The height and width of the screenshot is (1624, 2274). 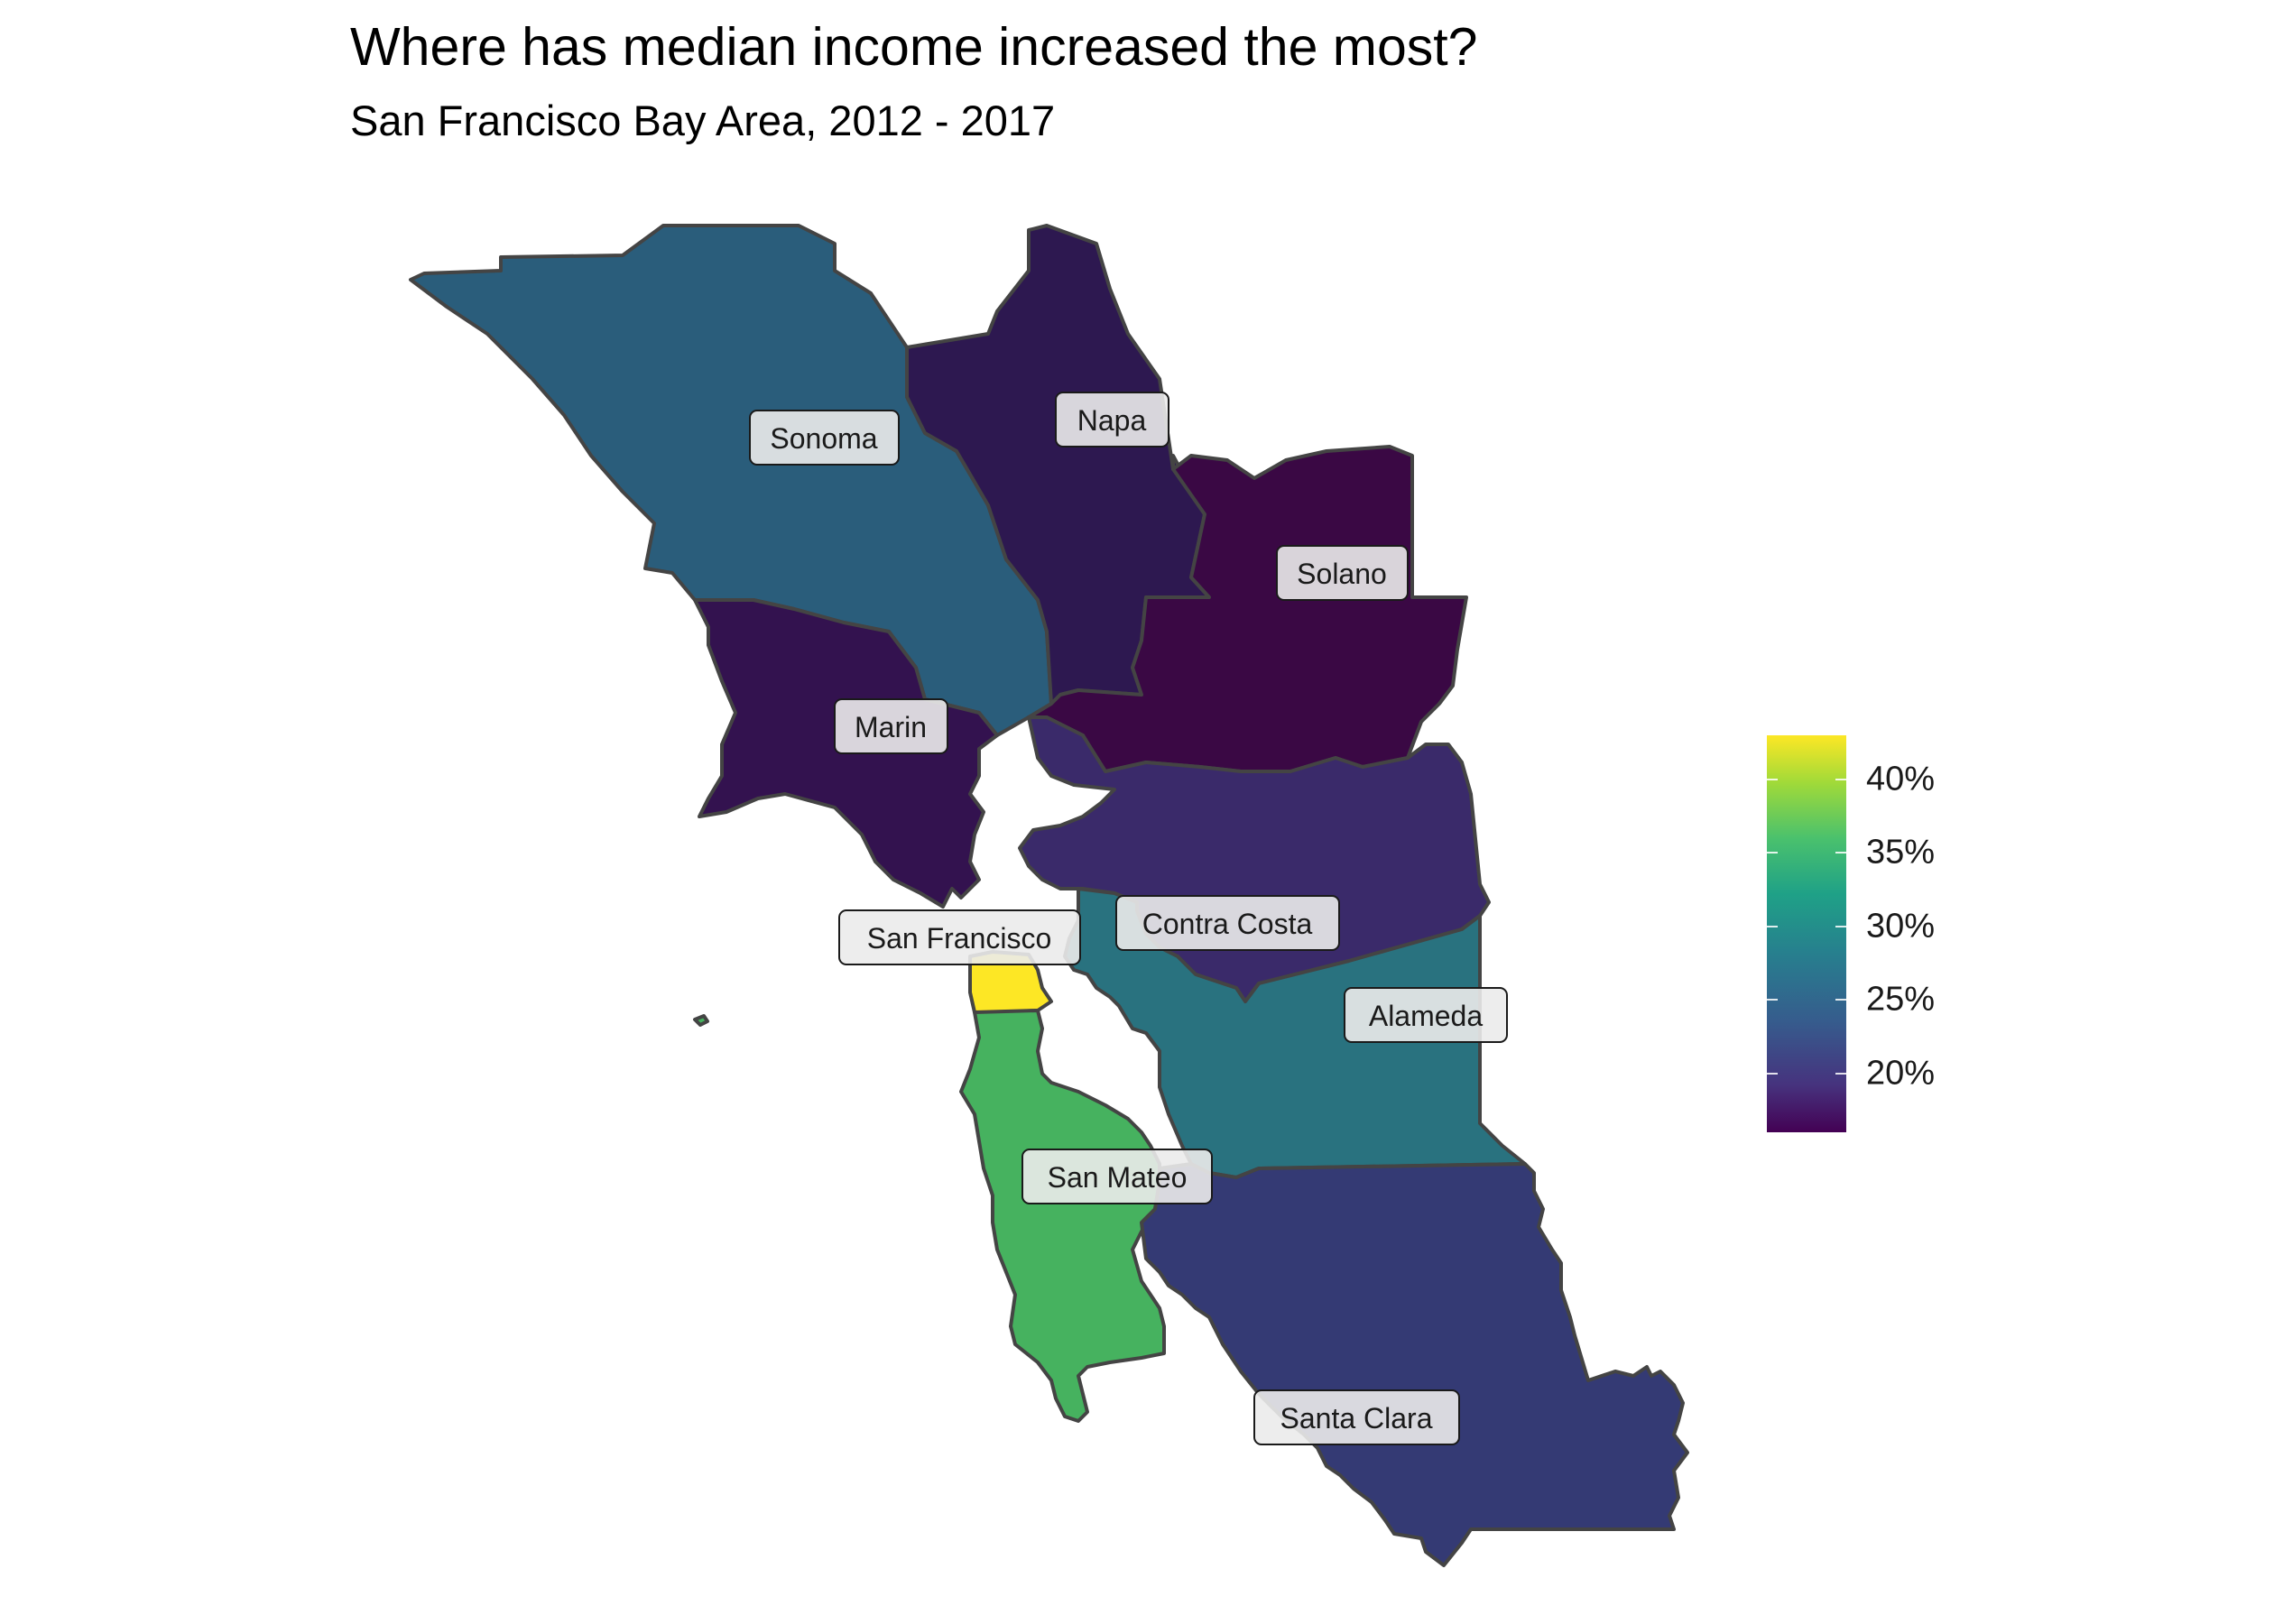 What do you see at coordinates (1901, 927) in the screenshot?
I see `legend-tick-label: 30%` at bounding box center [1901, 927].